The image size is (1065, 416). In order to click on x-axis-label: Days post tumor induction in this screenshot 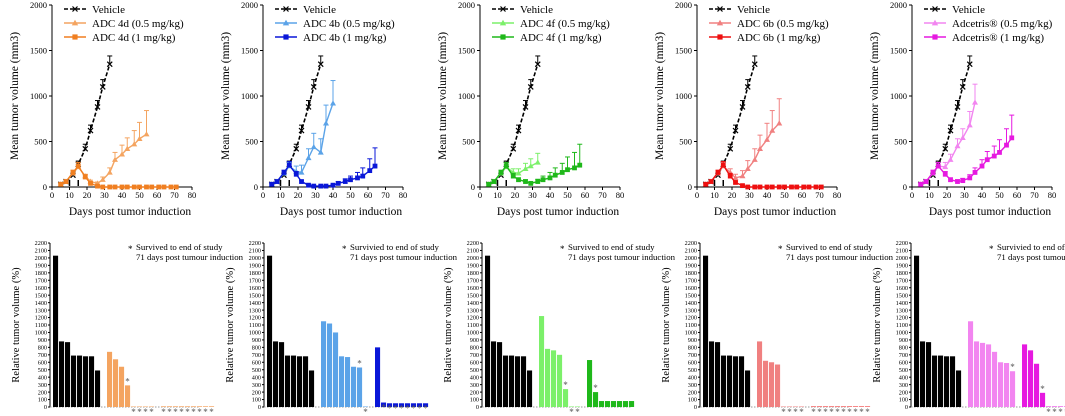, I will do `click(130, 212)`.